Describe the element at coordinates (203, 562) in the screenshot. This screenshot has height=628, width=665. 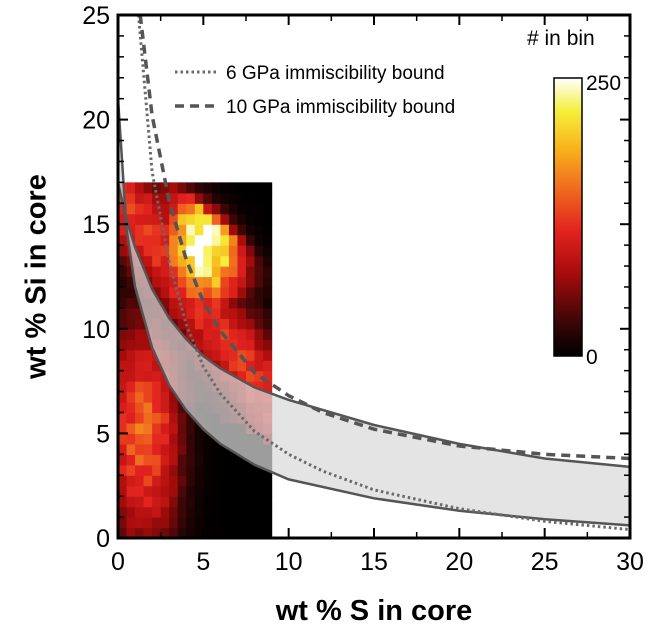
I see `x-tick-label: 5` at that location.